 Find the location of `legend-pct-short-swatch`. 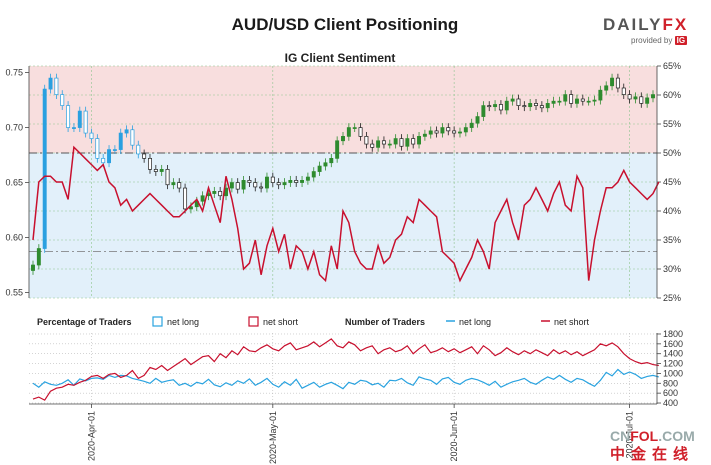

legend-pct-short-swatch is located at coordinates (253, 321).